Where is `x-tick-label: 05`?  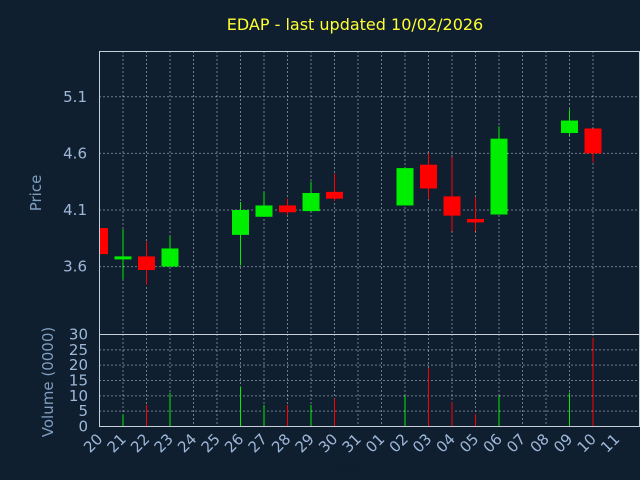
x-tick-label: 05 is located at coordinates (469, 443).